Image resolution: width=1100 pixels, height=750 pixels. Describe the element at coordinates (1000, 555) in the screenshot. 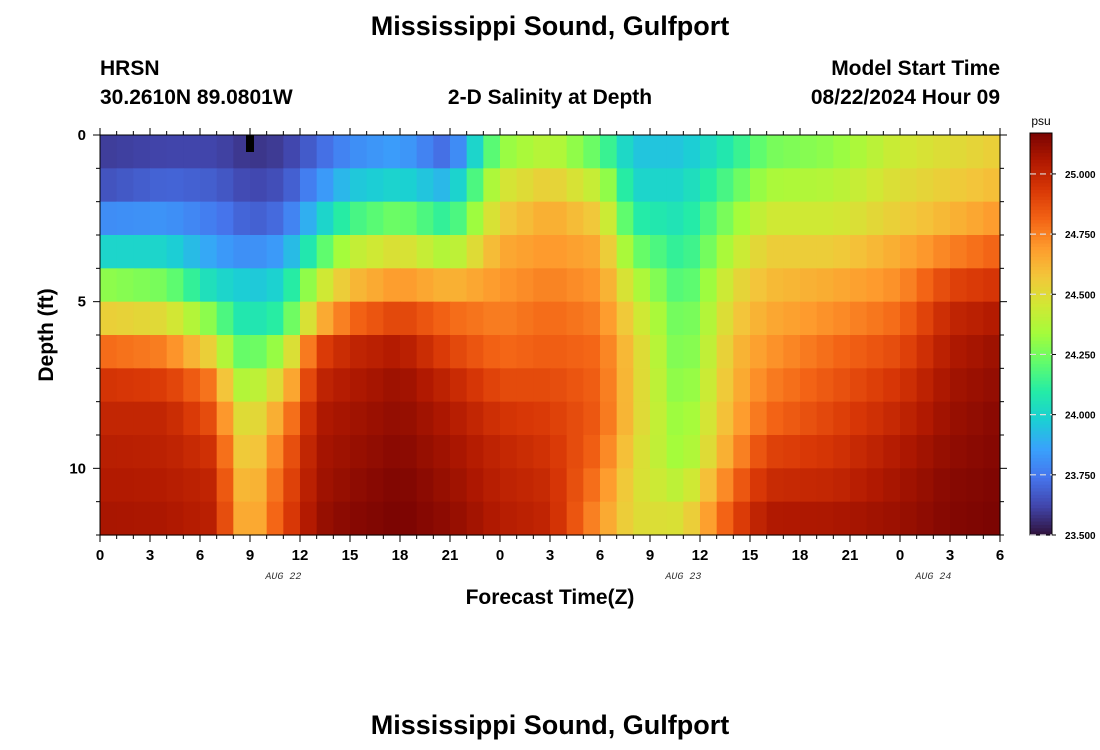

I see `x-tick-label: 6` at that location.